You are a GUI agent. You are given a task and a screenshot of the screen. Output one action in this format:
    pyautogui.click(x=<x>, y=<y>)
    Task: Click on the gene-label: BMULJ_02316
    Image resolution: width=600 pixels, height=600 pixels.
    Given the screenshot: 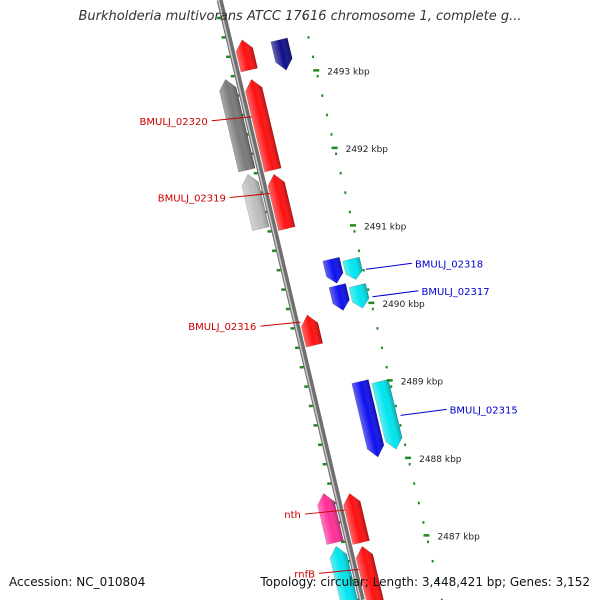 What is the action you would take?
    pyautogui.click(x=222, y=327)
    